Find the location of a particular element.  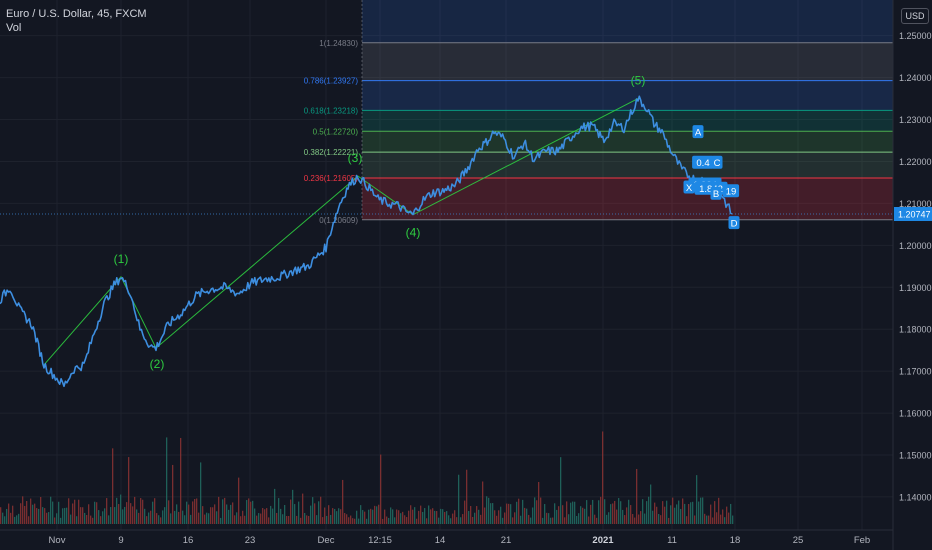

time-tick-label: Feb is located at coordinates (862, 540).